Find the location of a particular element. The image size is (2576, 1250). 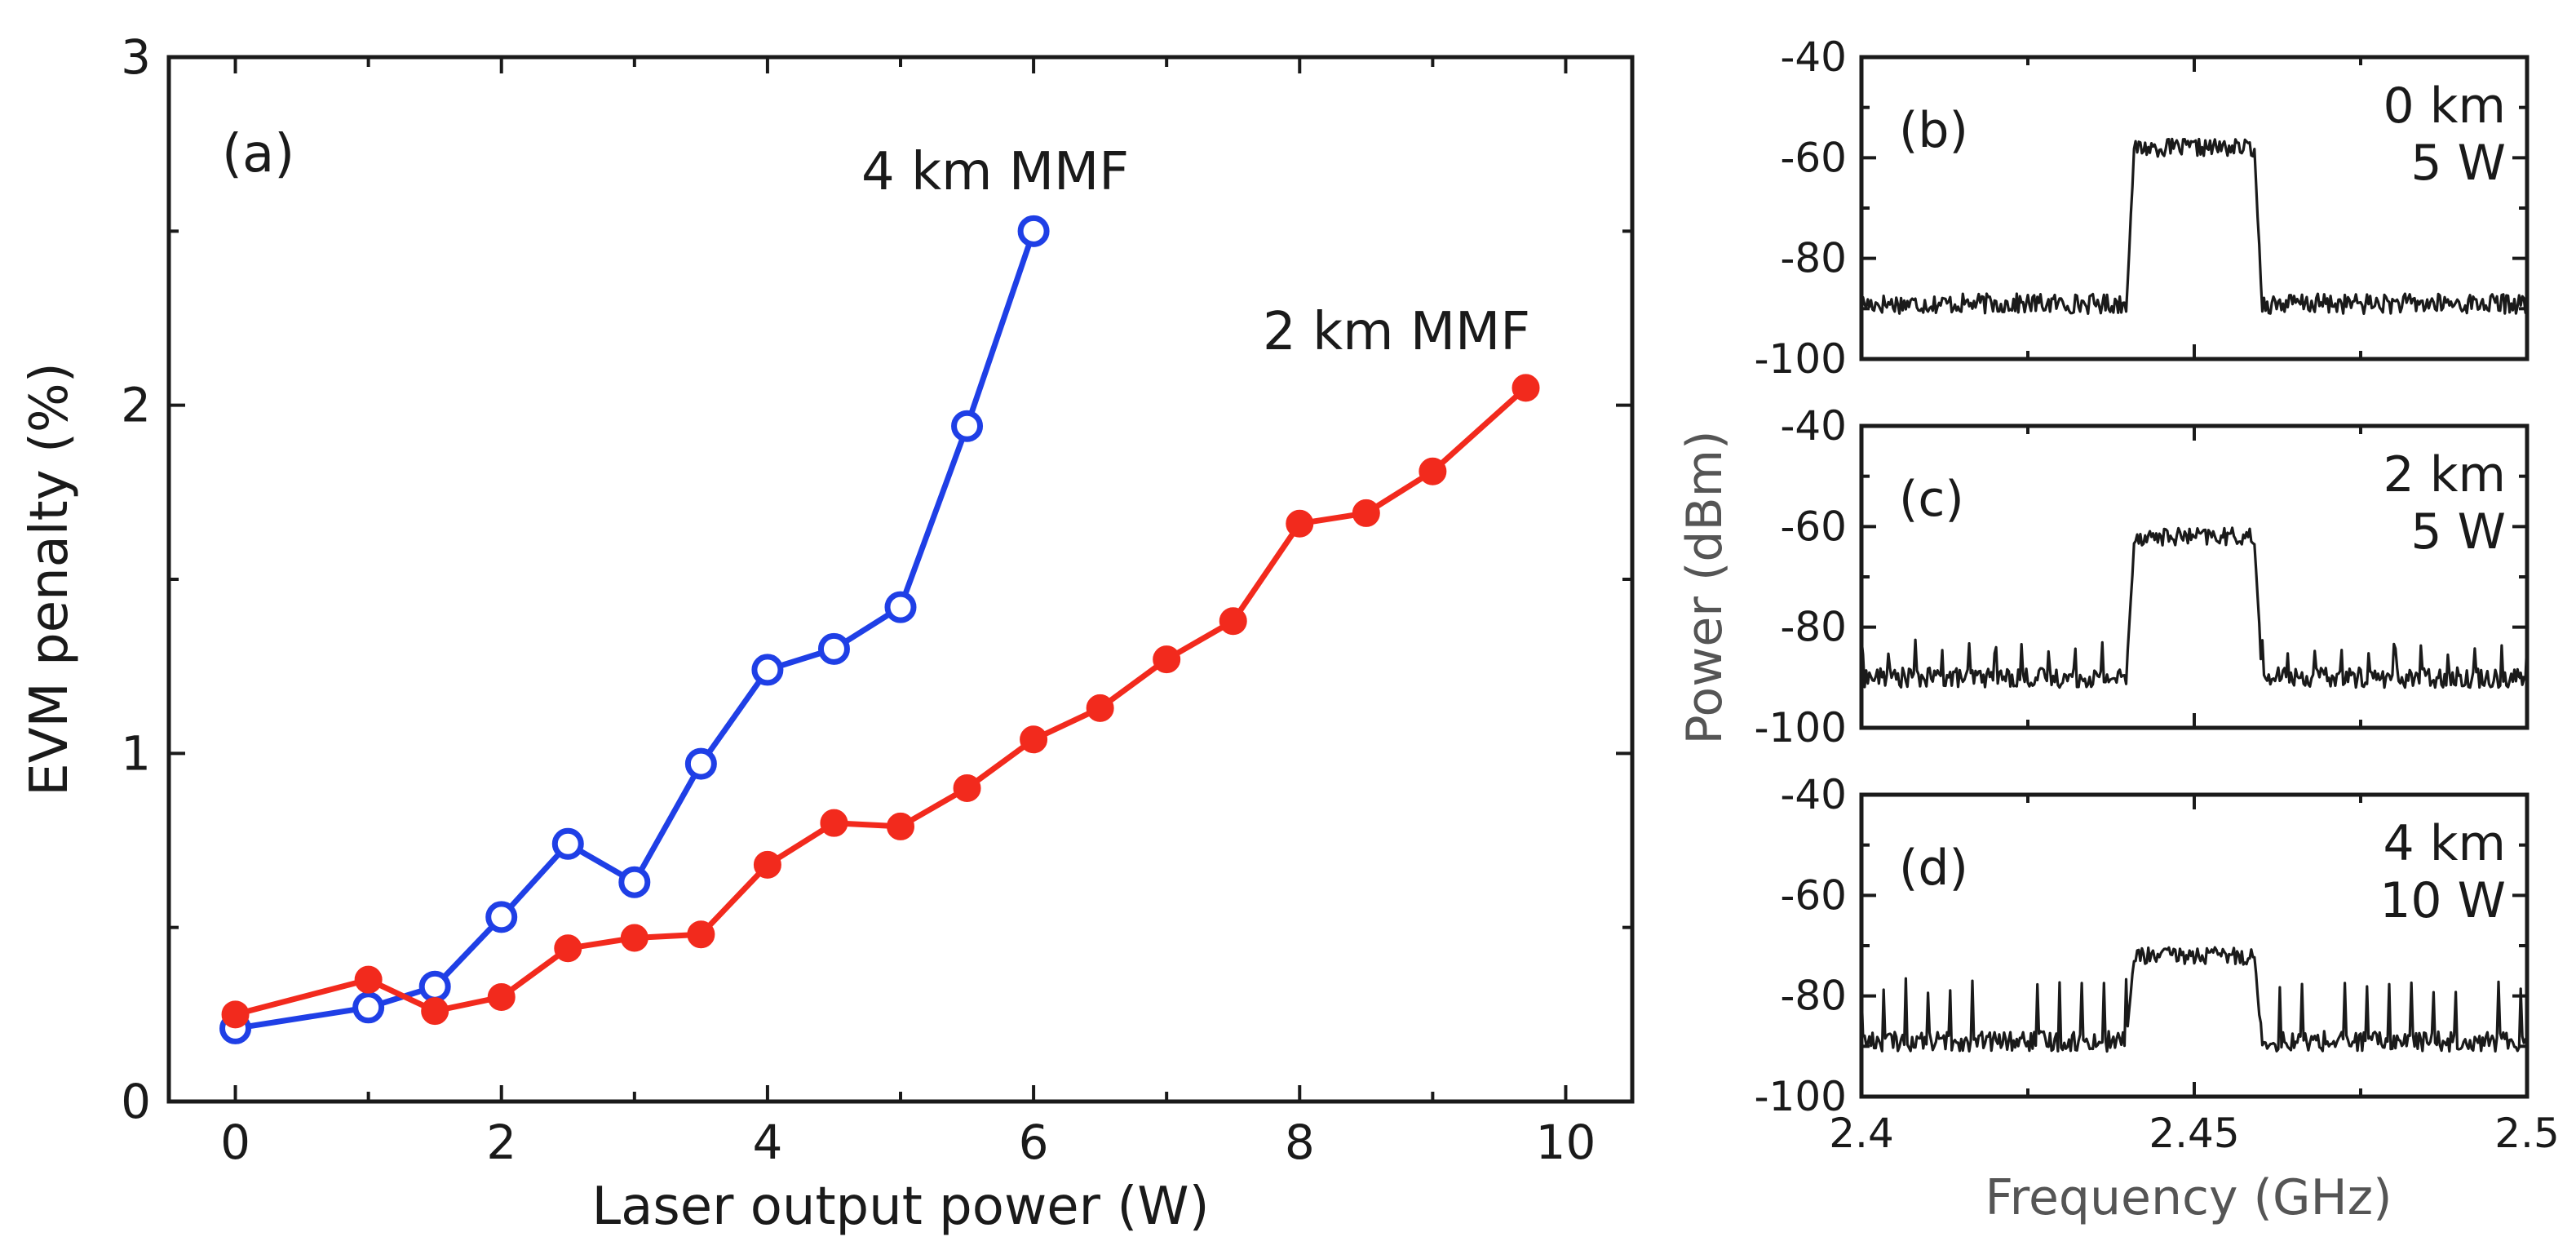

spectrum-annotation-power: 10 W is located at coordinates (2442, 901).